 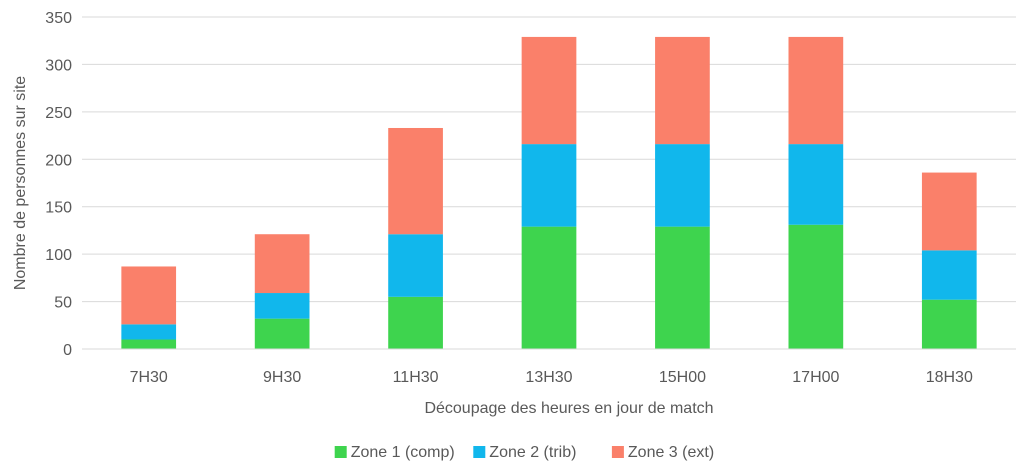 I want to click on y-tick-label: 100, so click(x=58, y=255).